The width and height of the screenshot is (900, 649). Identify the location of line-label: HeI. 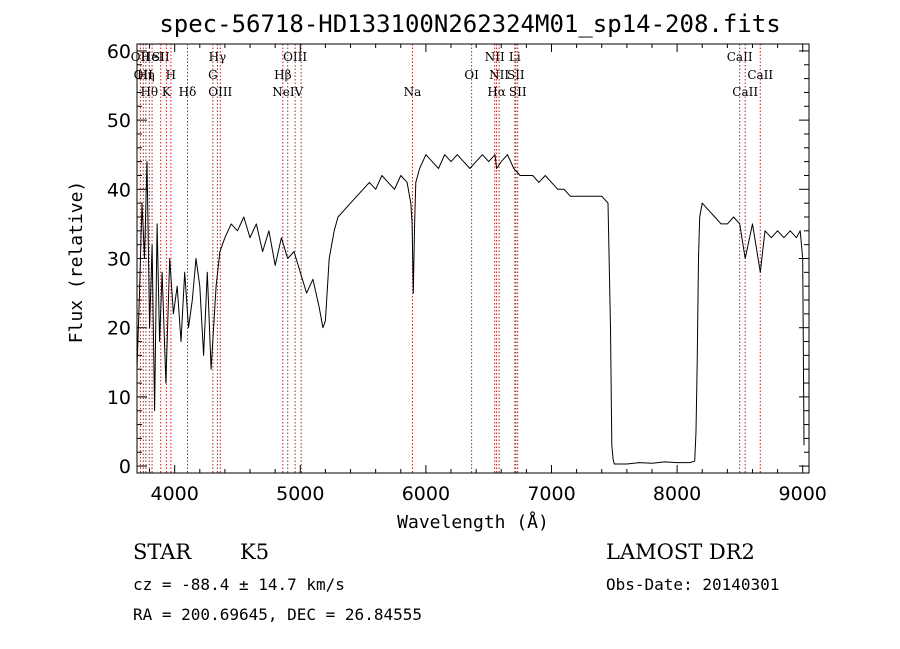
(152, 57).